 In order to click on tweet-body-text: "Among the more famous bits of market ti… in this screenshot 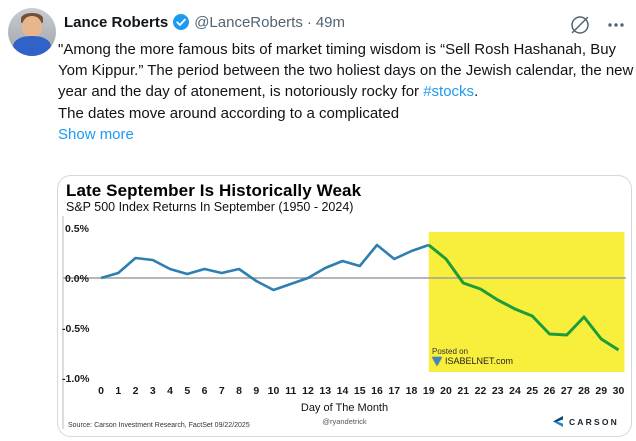, I will do `click(346, 71)`.